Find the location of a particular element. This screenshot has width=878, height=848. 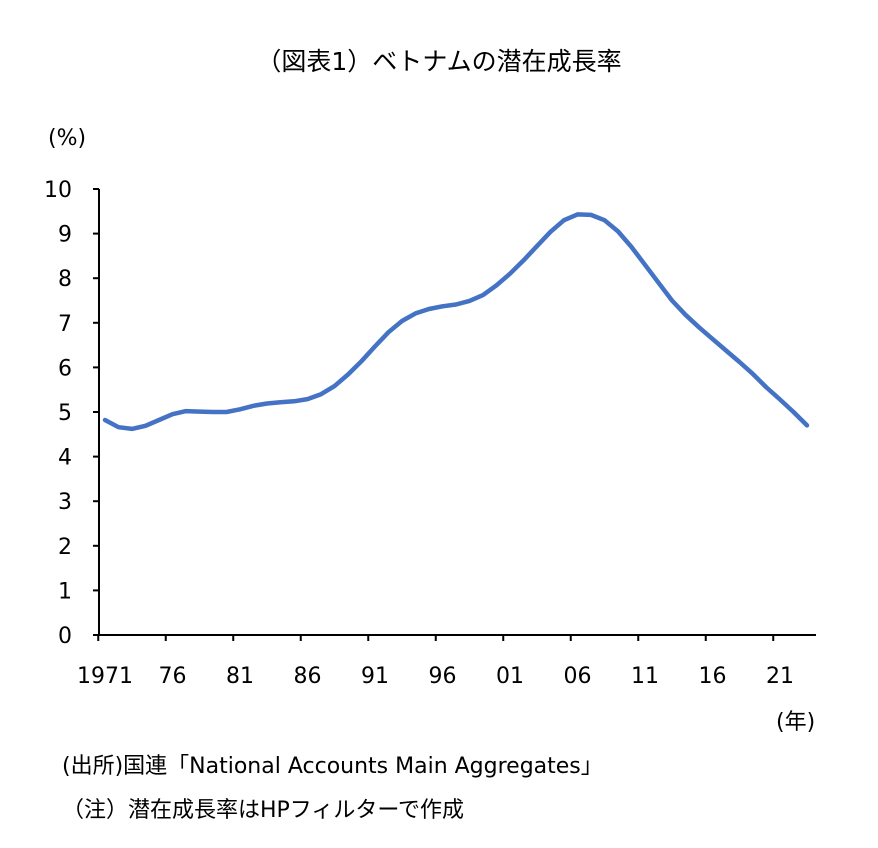

x-tick-label: 21 is located at coordinates (780, 676).